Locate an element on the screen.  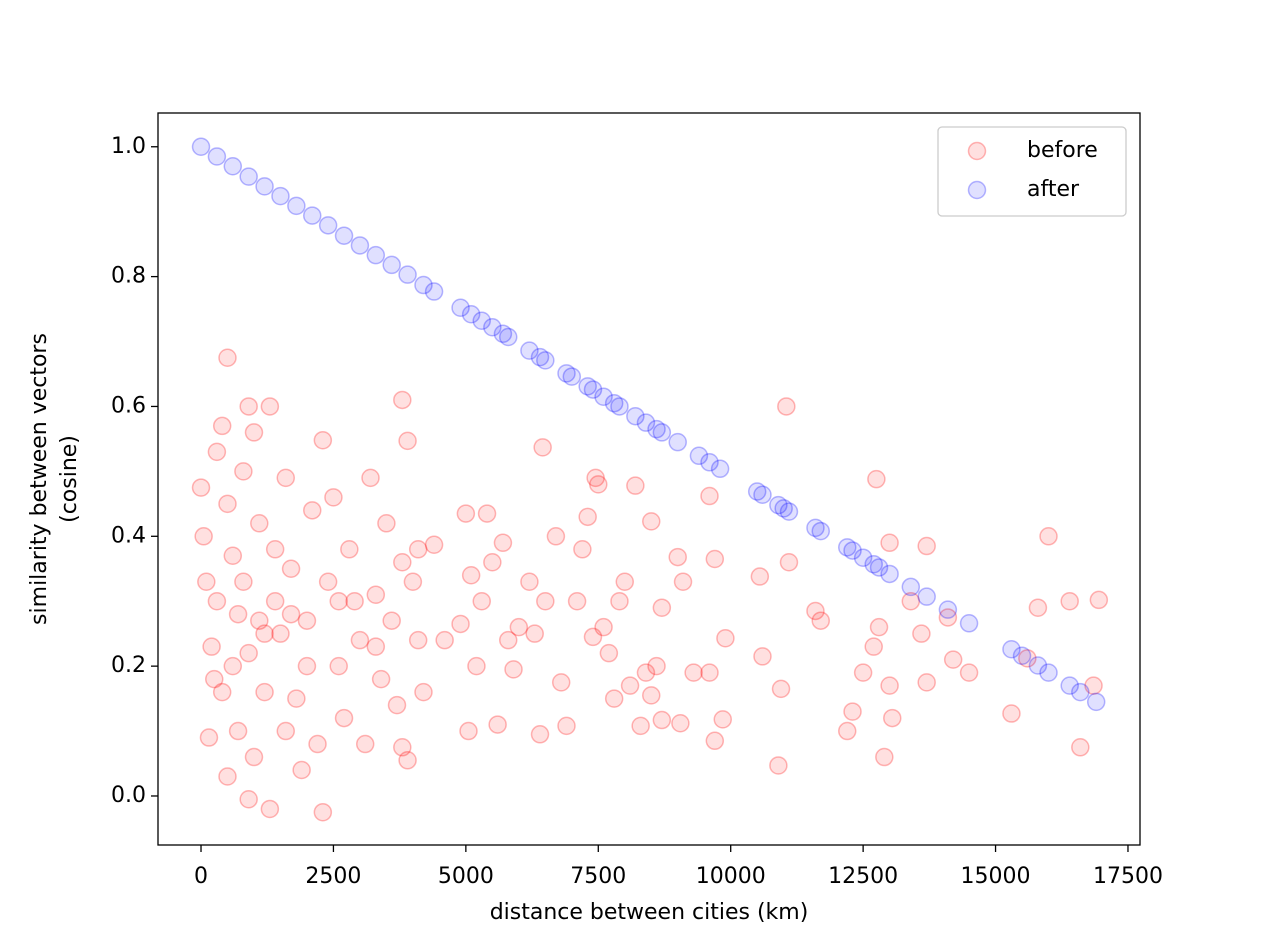
x-axis-label: distance between cities (km) is located at coordinates (649, 912).